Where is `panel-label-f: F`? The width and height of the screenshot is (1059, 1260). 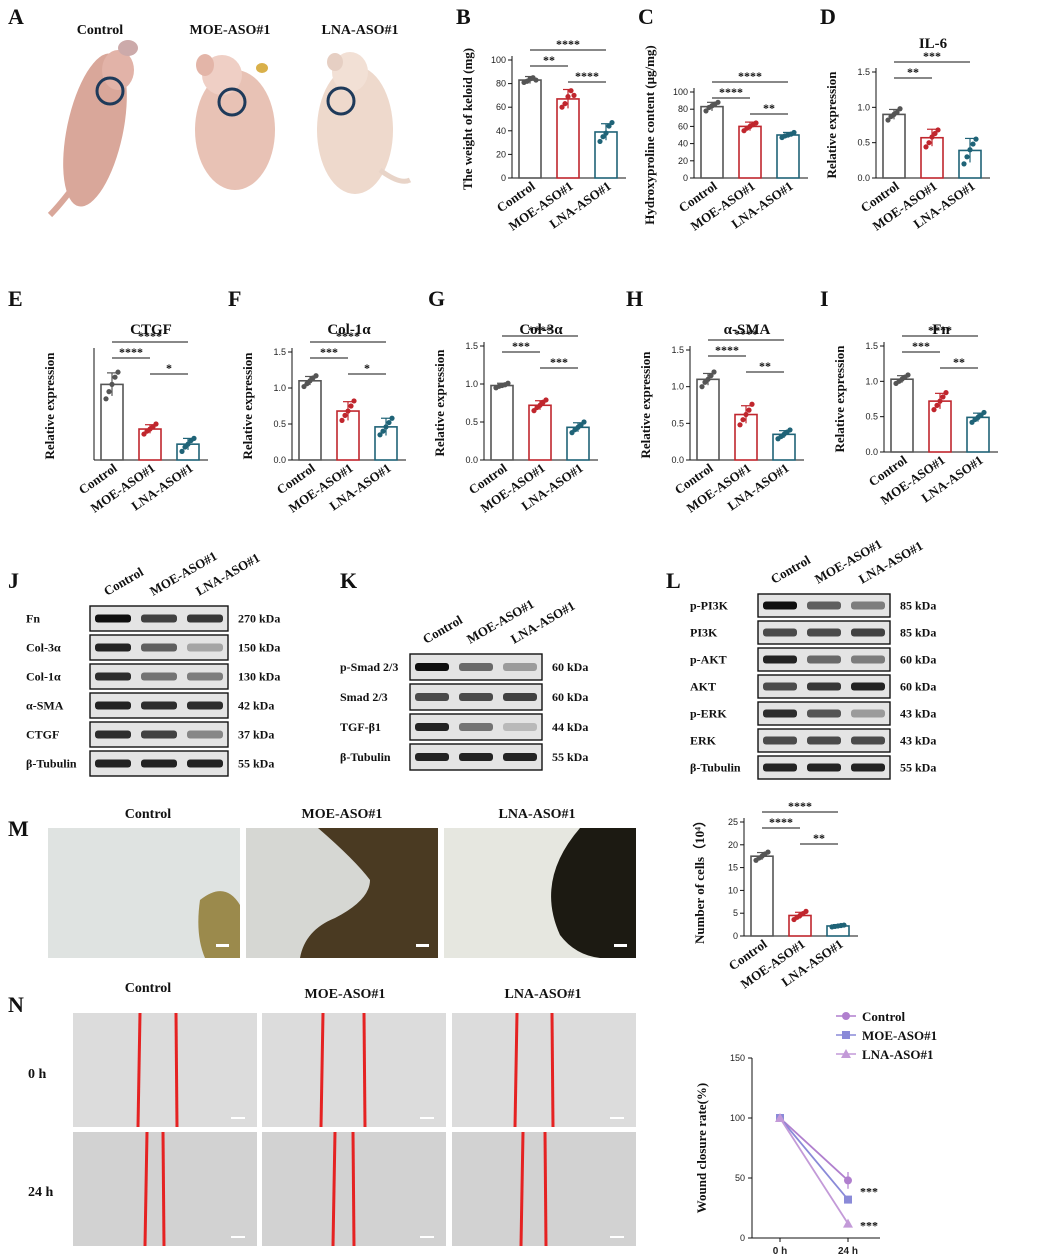 panel-label-f: F is located at coordinates (234, 298).